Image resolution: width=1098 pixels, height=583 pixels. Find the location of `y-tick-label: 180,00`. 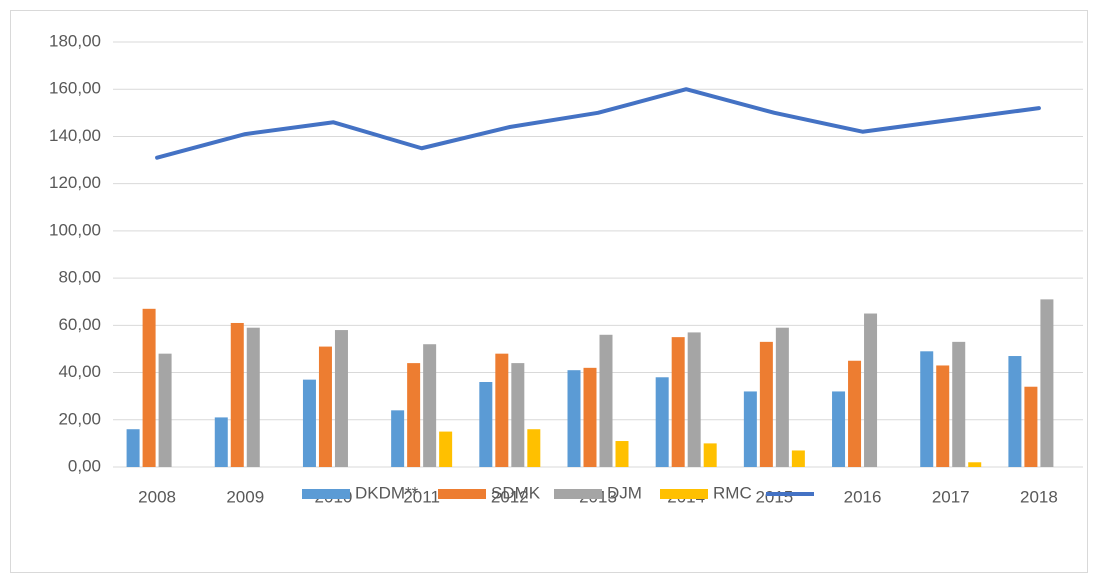

y-tick-label: 180,00 is located at coordinates (75, 40).